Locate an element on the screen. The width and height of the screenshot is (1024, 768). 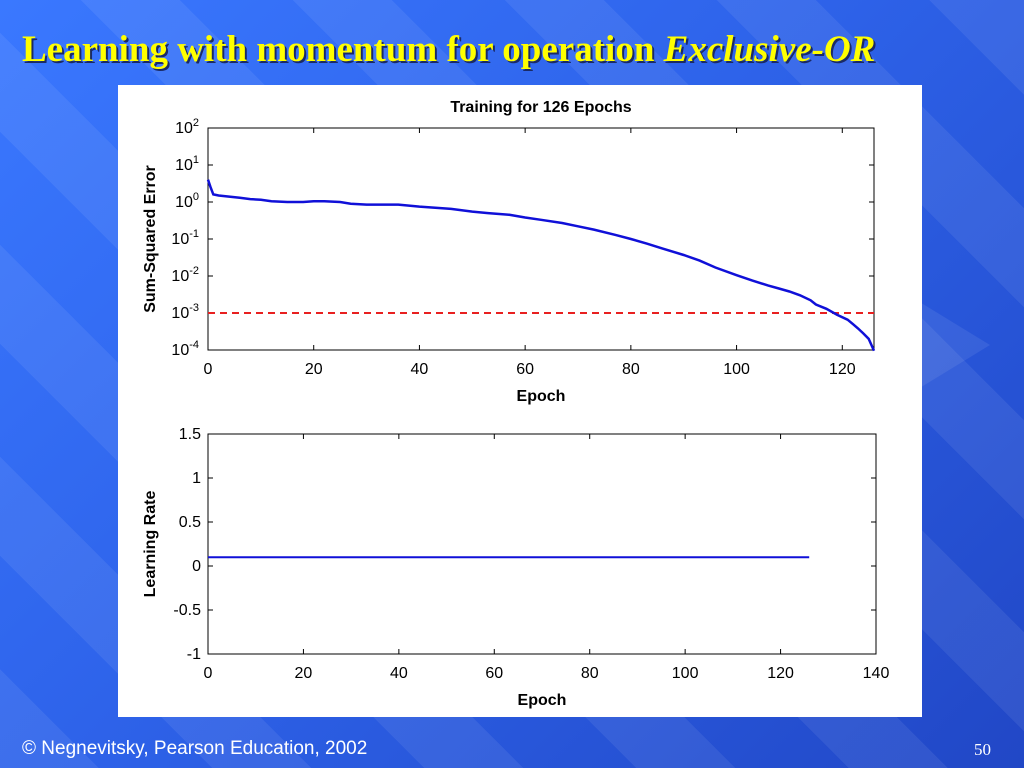
x-tick-label-sse: 120 is located at coordinates (842, 369).